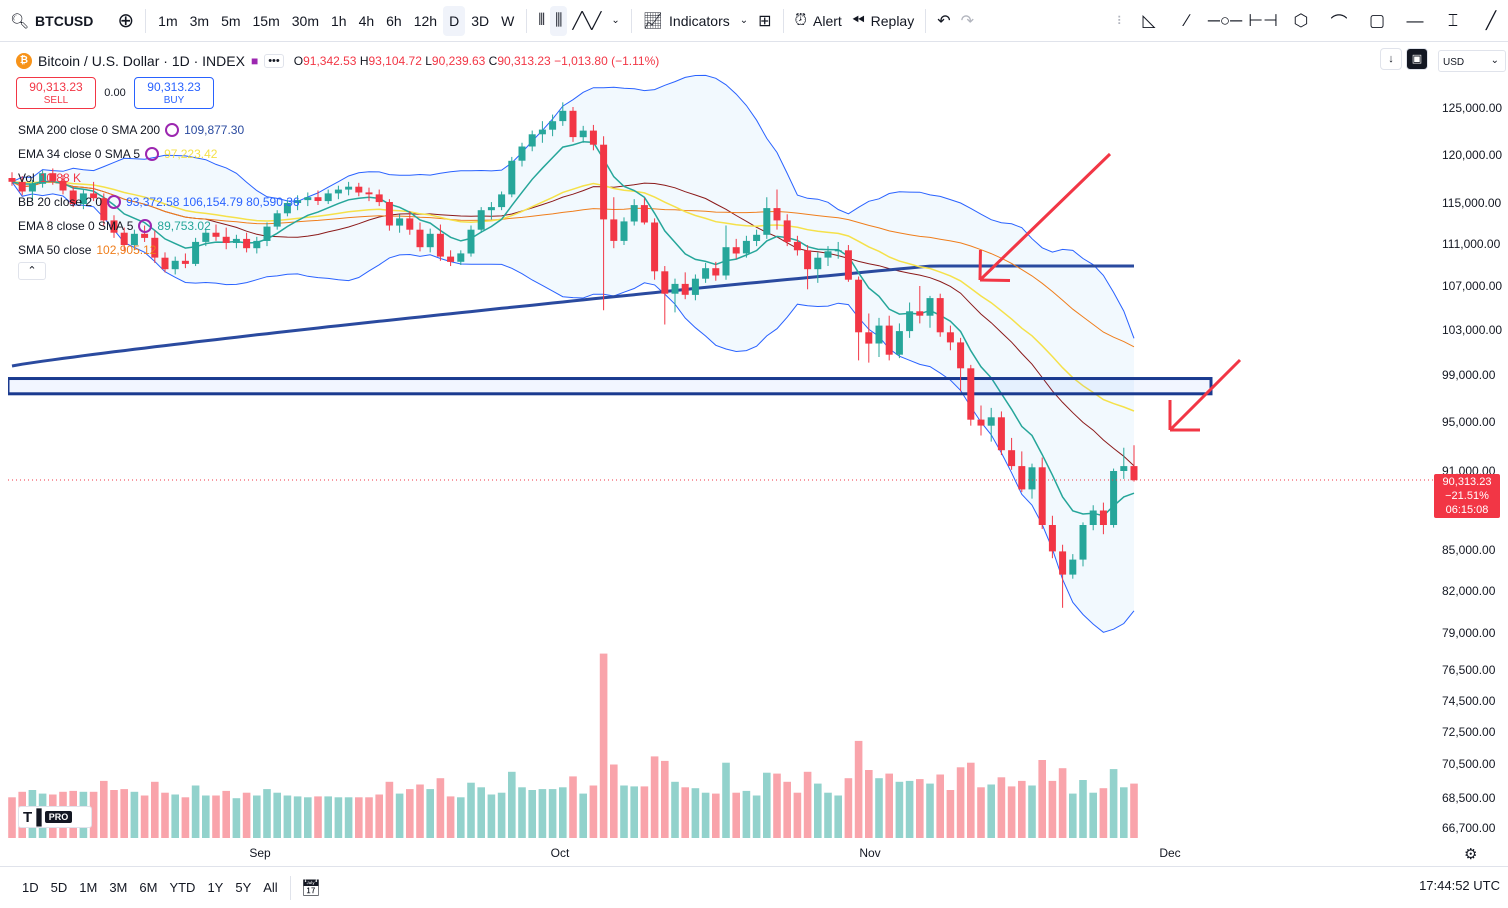  I want to click on indicator-legend-item: EMA 34 close 0 SMA 5 97,223.42, so click(159, 154).